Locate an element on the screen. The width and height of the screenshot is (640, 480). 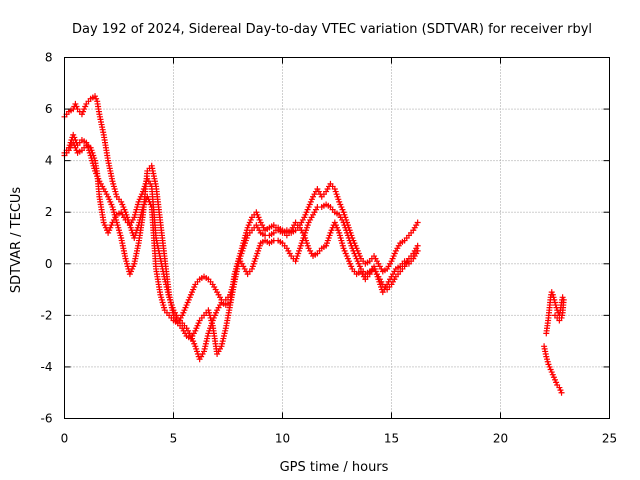
y-tick-label: -4 is located at coordinates (47, 367).